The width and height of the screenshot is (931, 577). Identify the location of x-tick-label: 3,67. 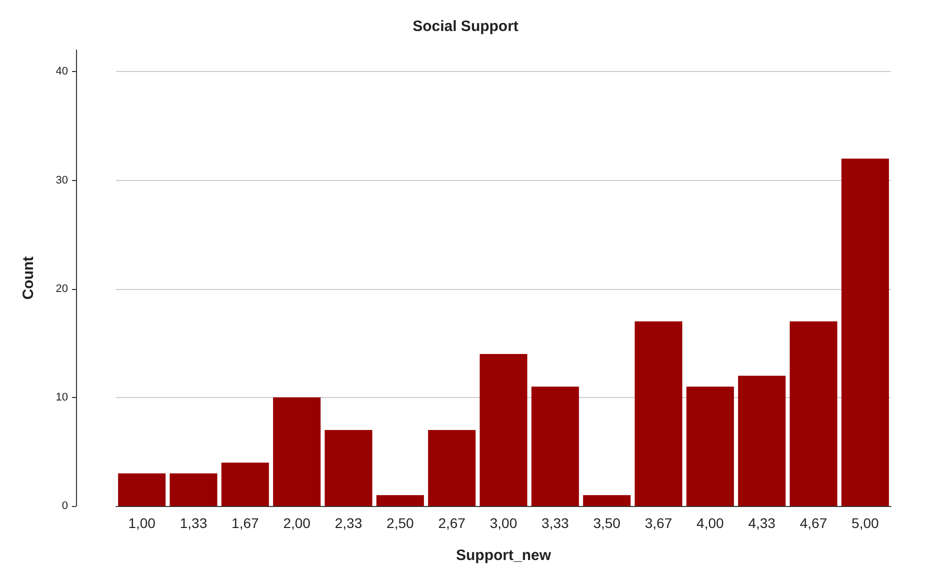
(658, 523).